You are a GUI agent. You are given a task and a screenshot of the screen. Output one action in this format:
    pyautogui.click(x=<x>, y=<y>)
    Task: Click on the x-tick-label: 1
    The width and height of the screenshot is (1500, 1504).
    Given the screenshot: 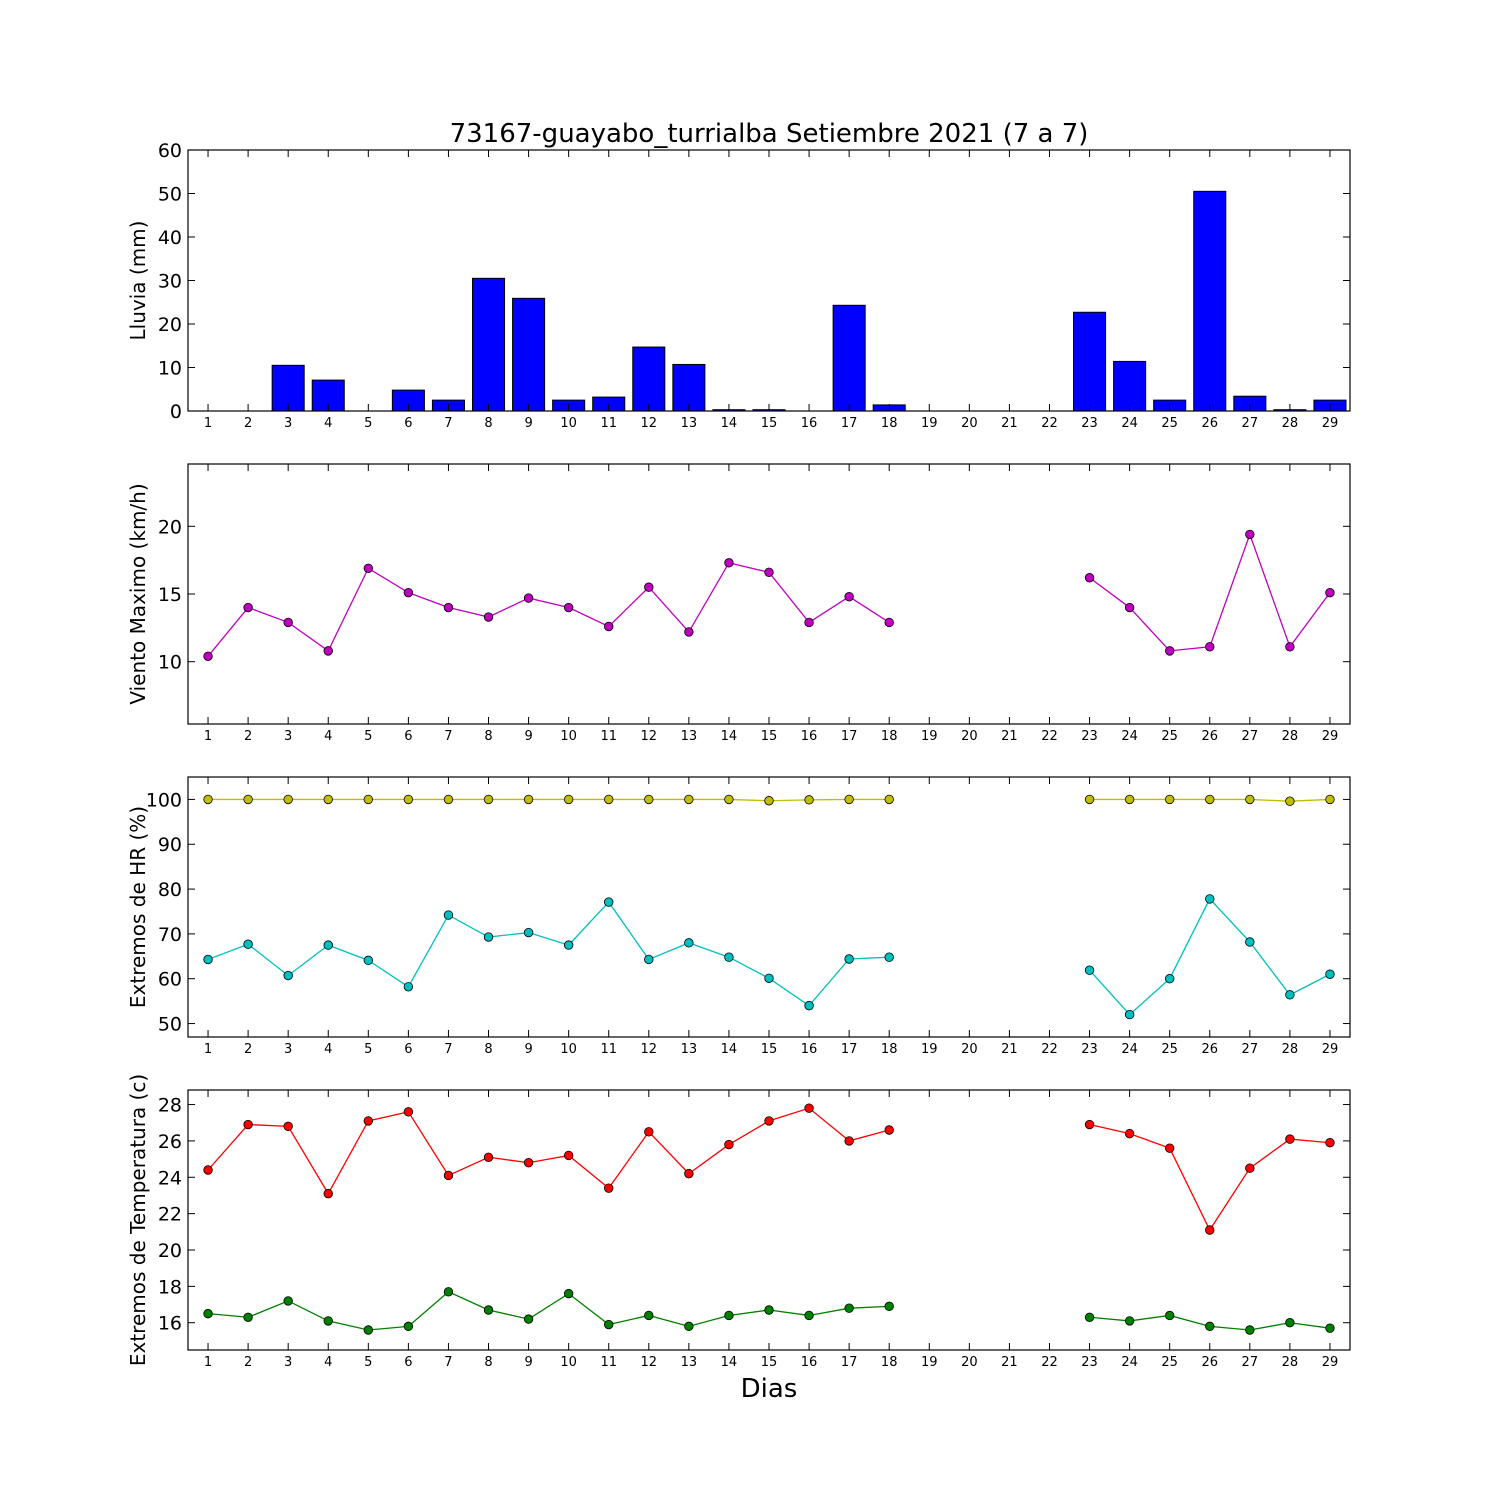 What is the action you would take?
    pyautogui.click(x=208, y=423)
    